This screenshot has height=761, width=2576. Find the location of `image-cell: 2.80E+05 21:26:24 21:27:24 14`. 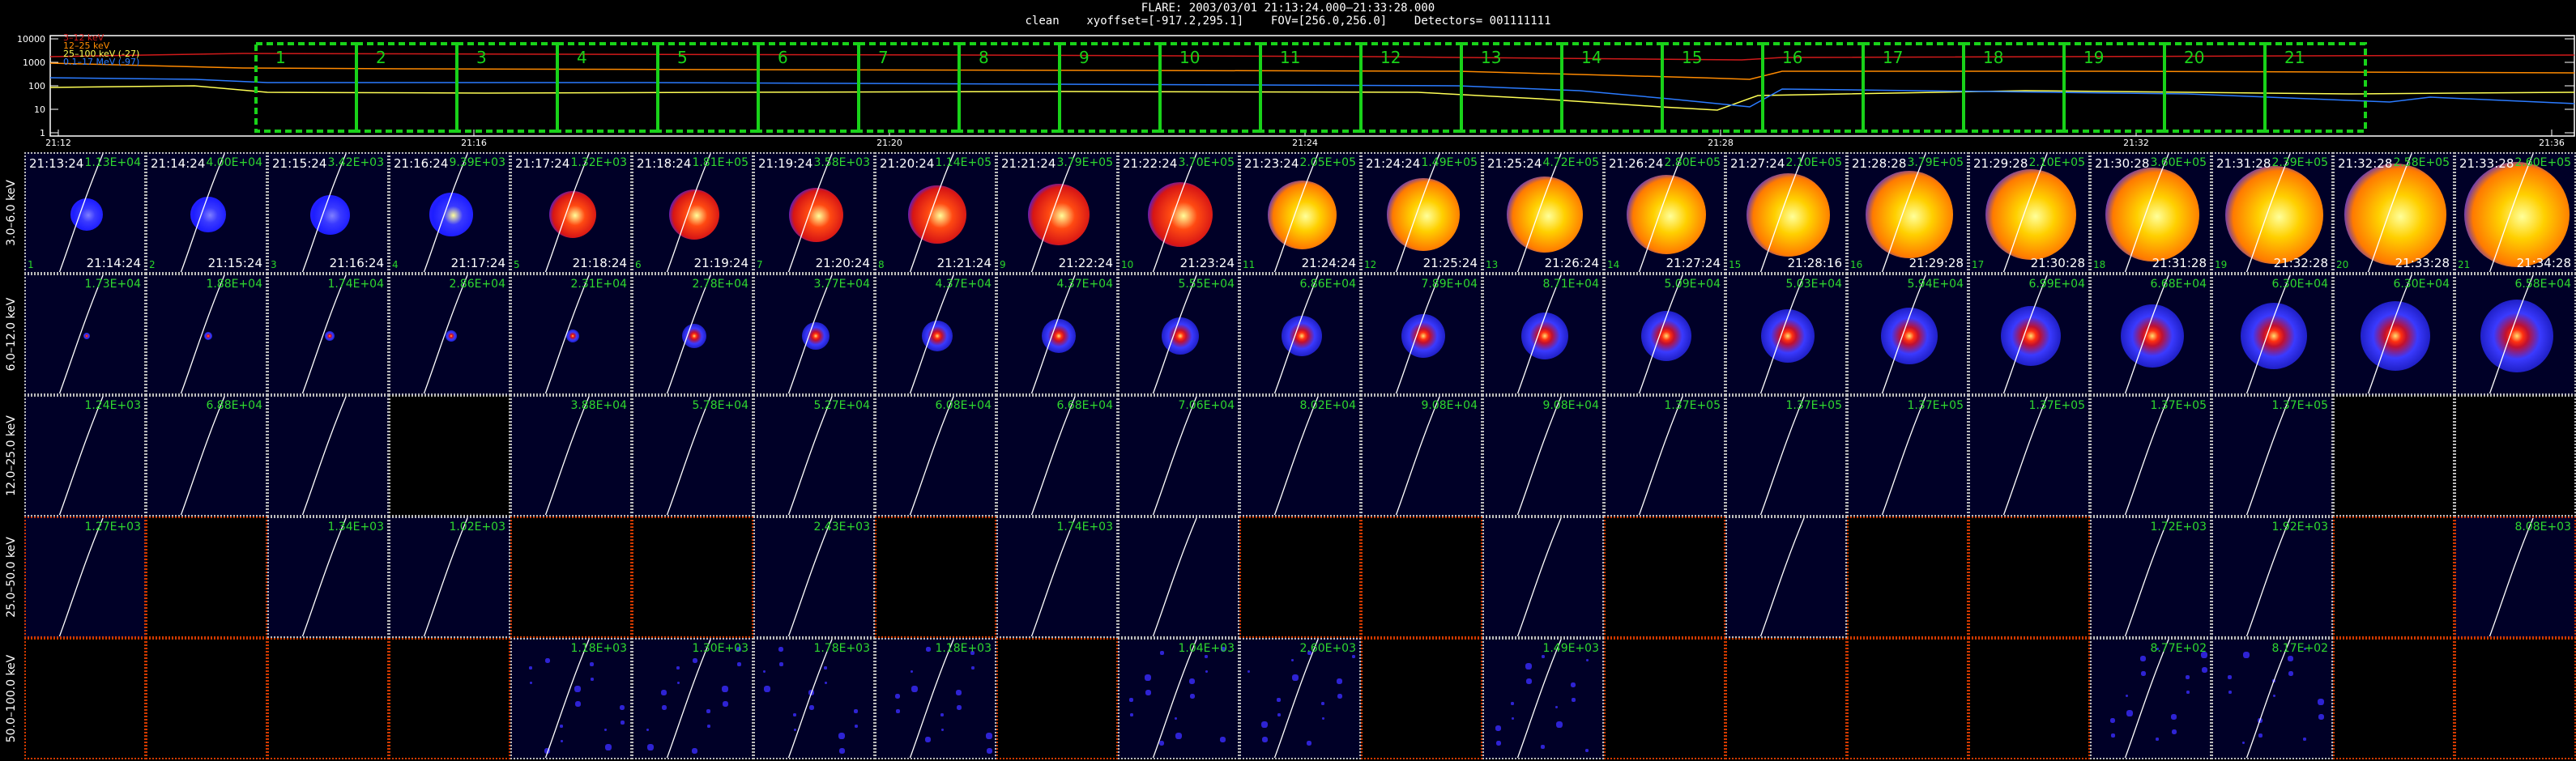

image-cell: 2.80E+05 21:26:24 21:27:24 14 is located at coordinates (1664, 213).